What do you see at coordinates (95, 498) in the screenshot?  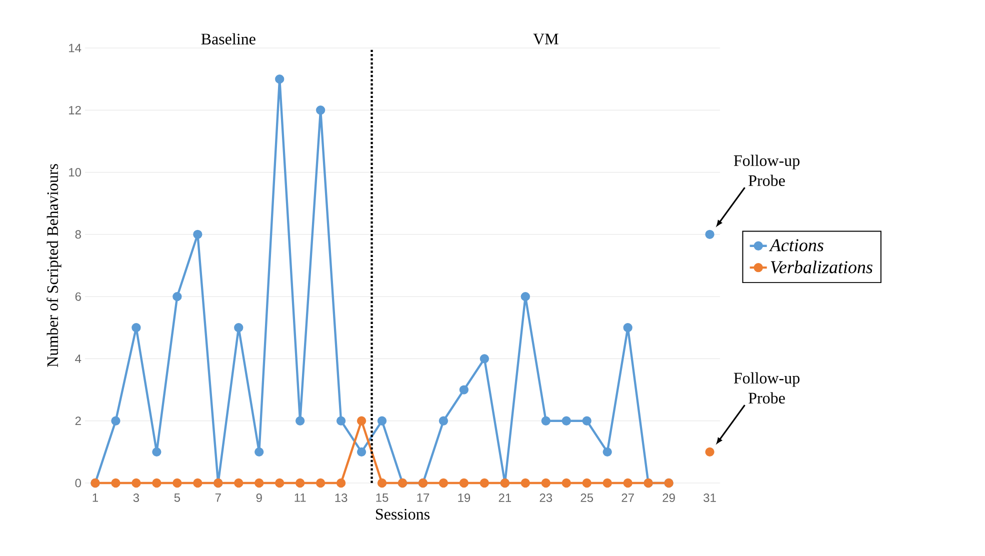 I see `x-tick-label: 1` at bounding box center [95, 498].